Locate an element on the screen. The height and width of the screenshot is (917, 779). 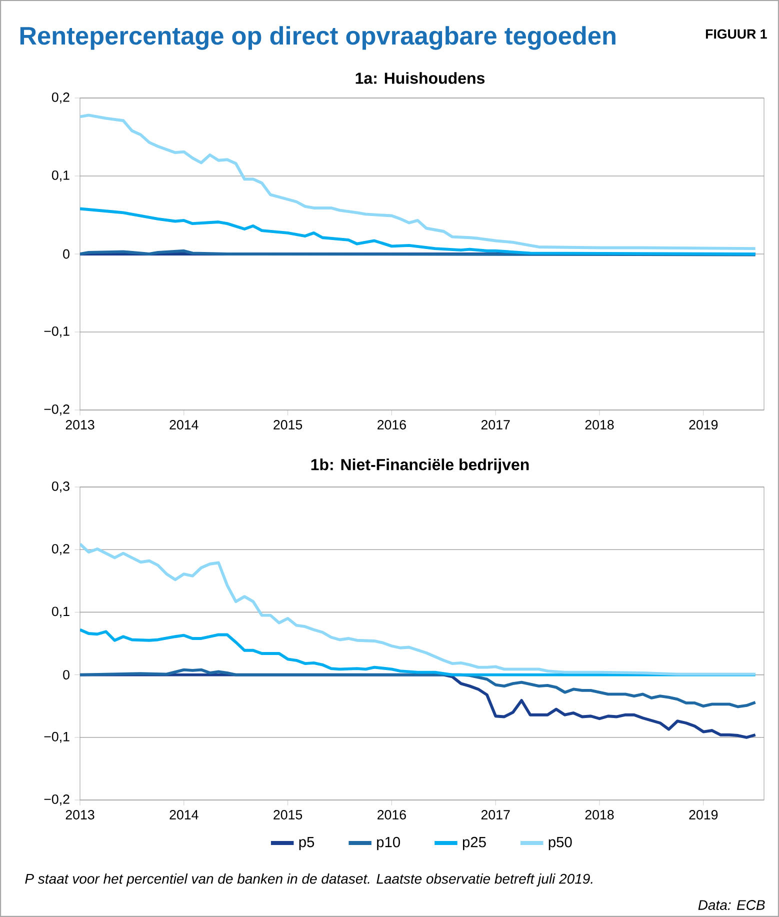
text: Data: ECB is located at coordinates (731, 905).